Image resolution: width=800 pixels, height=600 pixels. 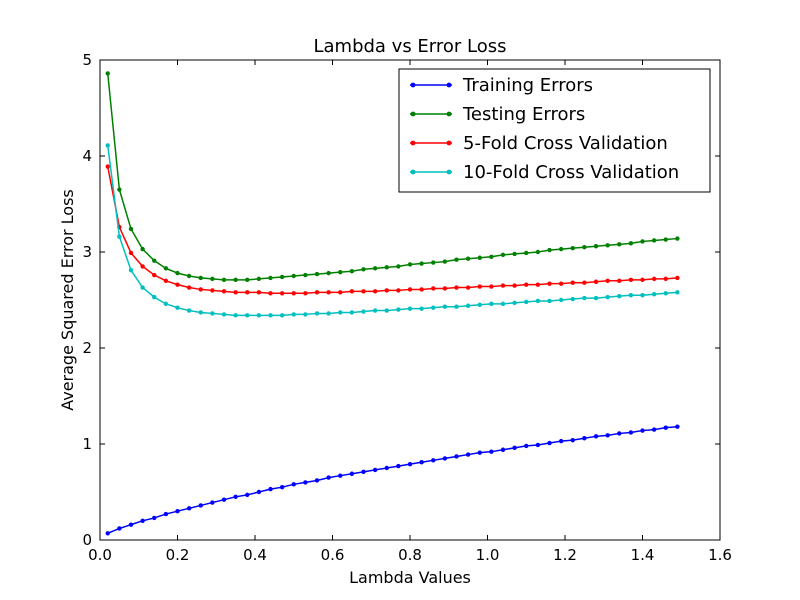 I want to click on y-tick-label: 4, so click(x=87, y=156).